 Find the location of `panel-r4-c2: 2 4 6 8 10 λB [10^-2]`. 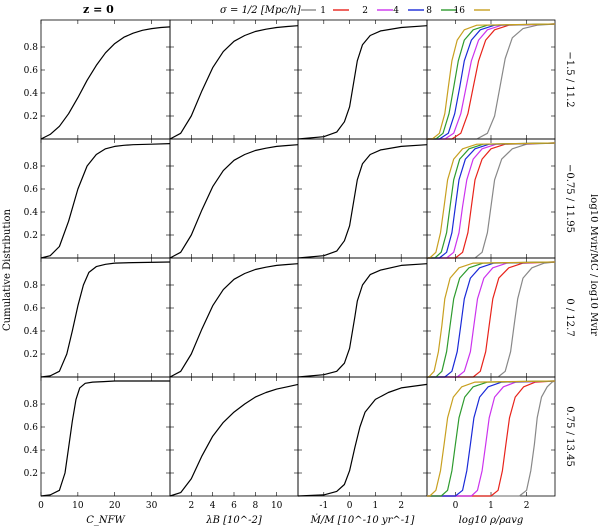

panel-r4-c2: 2 4 6 8 10 λB [10^-2] is located at coordinates (234, 451).